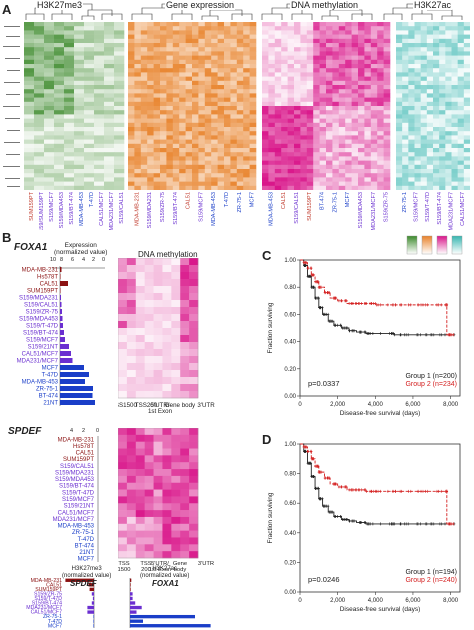 The image size is (474, 630). I want to click on expression-bar, so click(76, 388).